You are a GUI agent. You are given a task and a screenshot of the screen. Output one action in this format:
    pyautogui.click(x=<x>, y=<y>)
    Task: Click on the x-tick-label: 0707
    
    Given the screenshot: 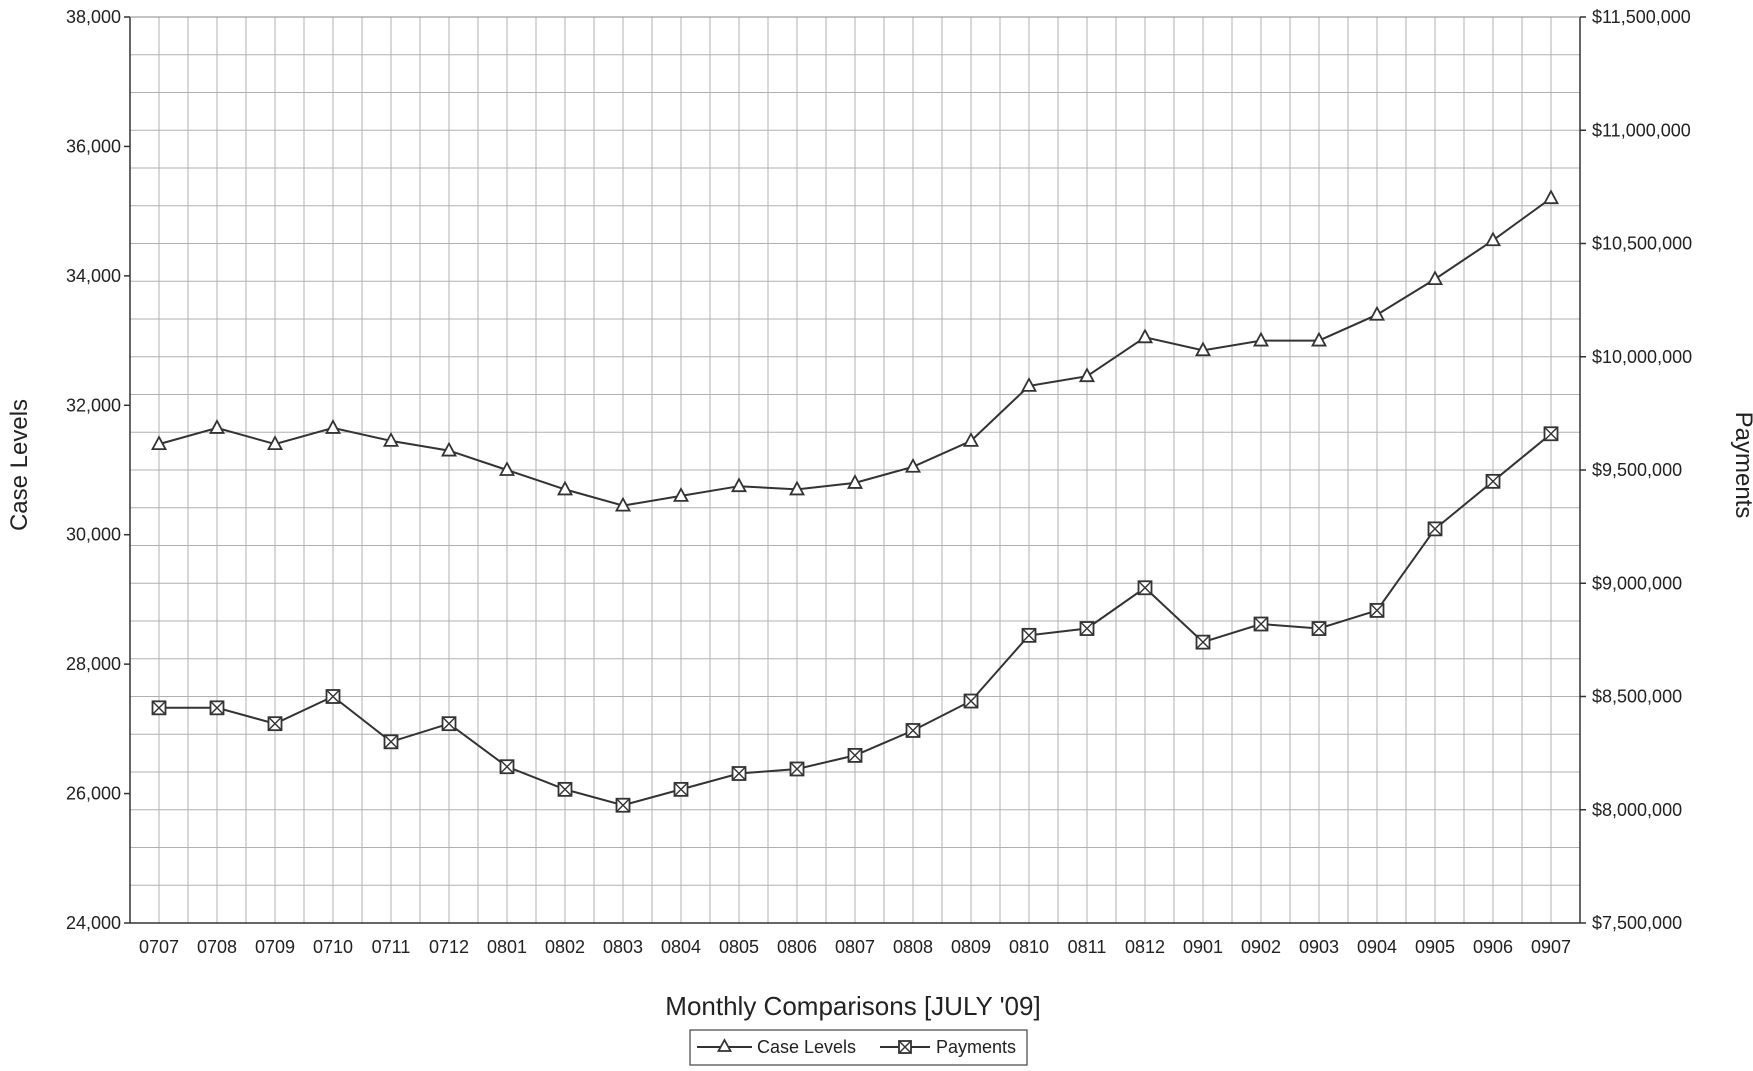 What is the action you would take?
    pyautogui.click(x=159, y=947)
    